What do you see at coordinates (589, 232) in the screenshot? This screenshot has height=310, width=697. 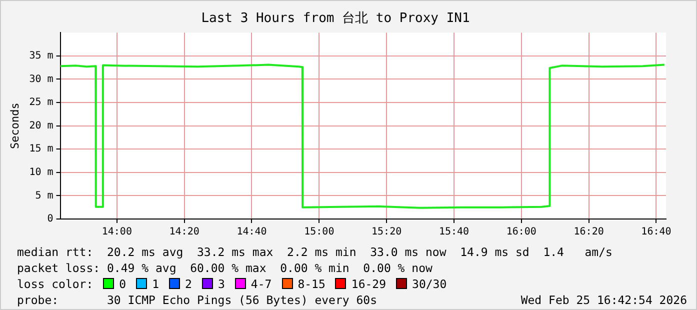 I see `x-tick-label: 16:20` at bounding box center [589, 232].